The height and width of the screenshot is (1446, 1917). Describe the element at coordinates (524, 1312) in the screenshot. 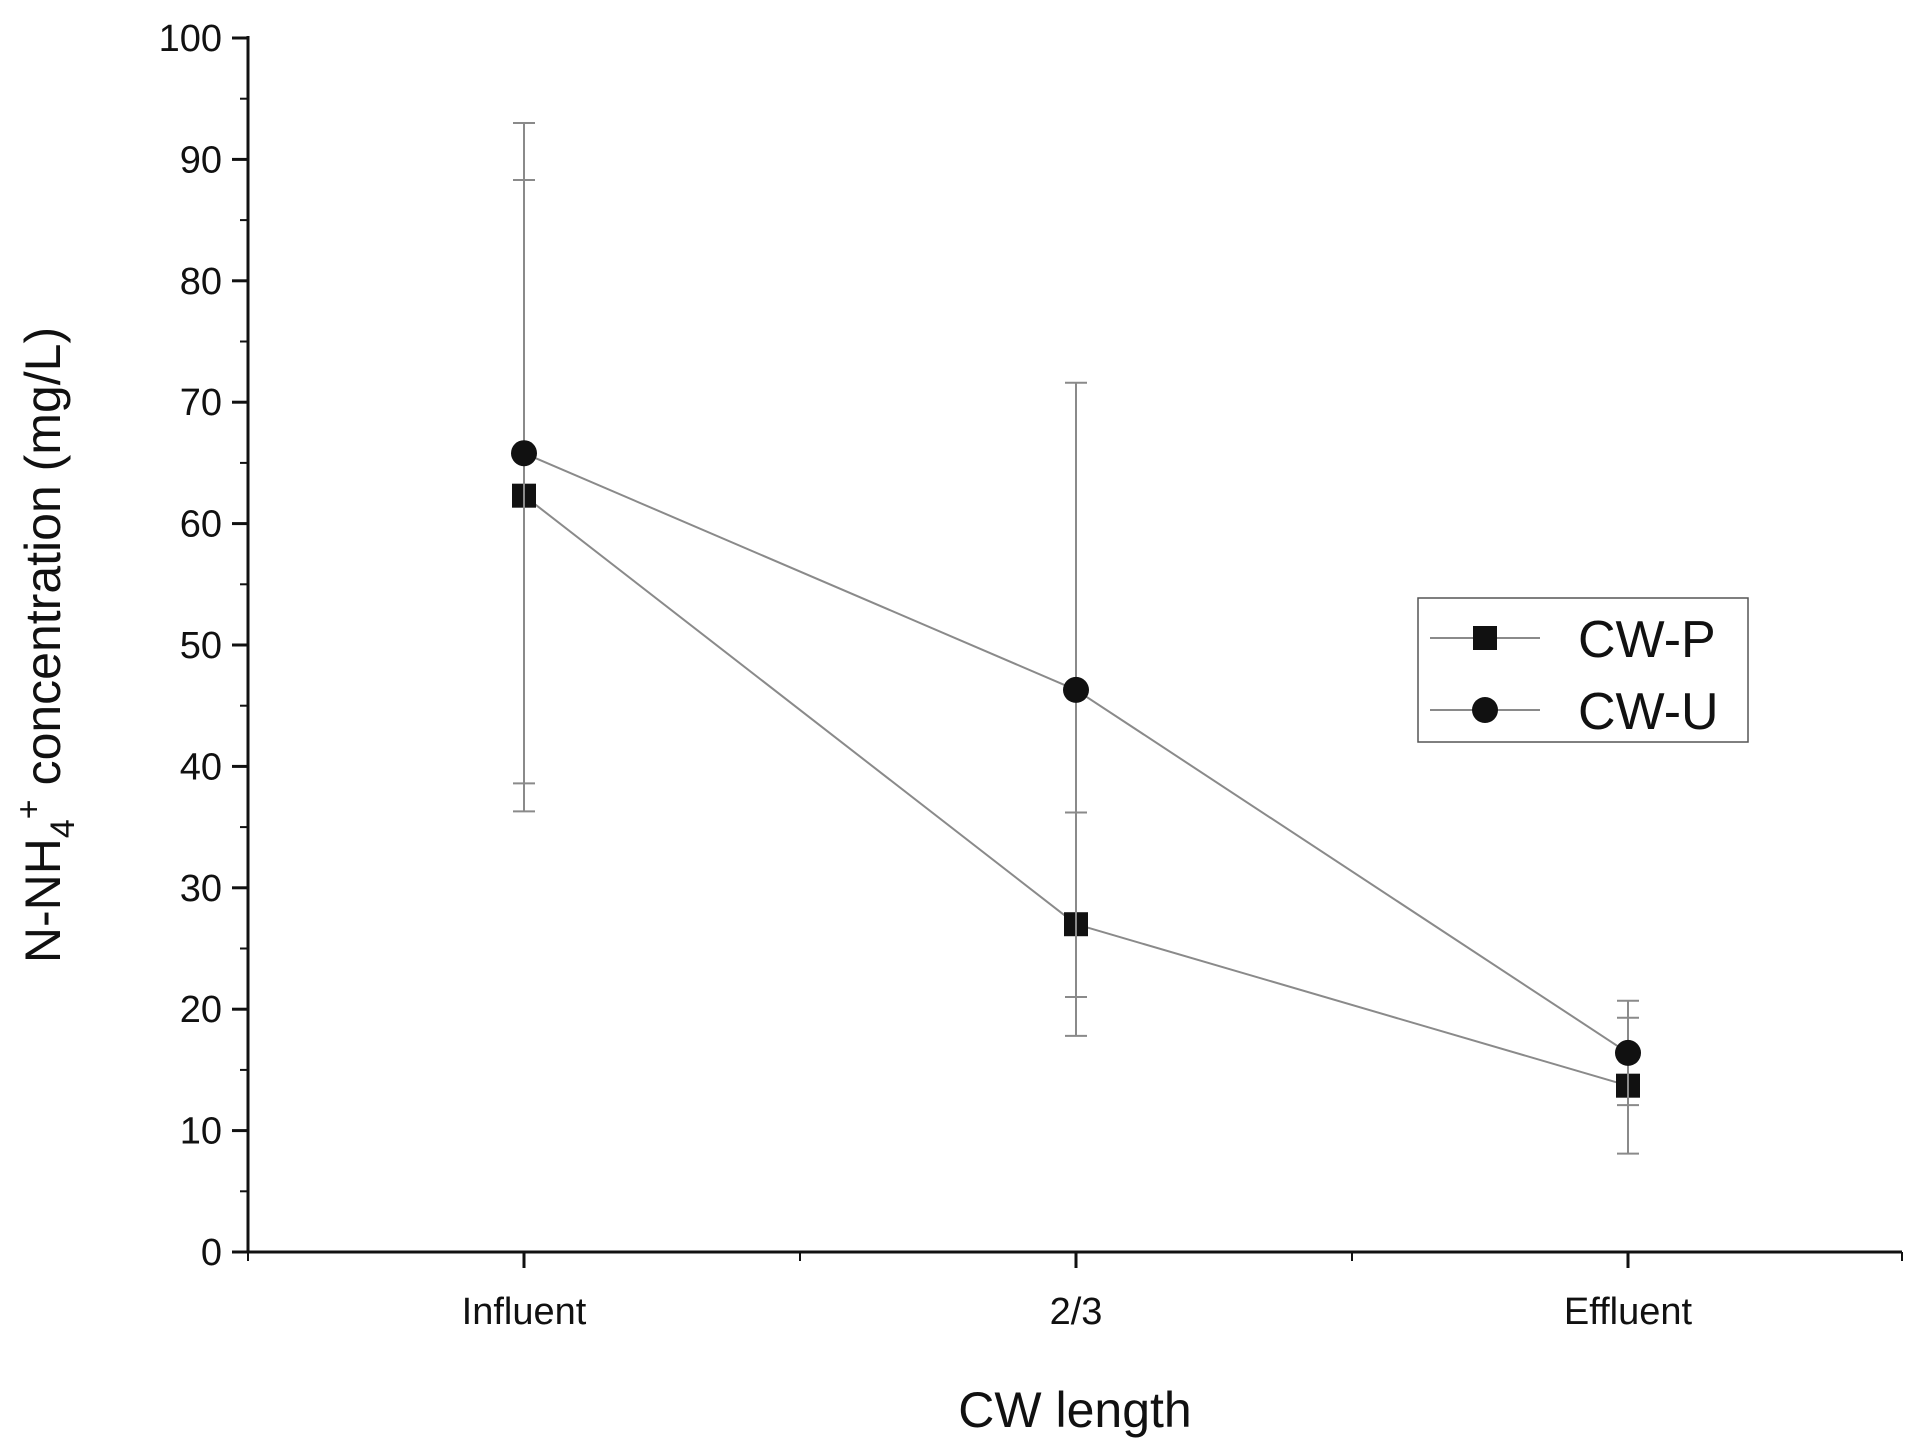

I see `x-tick-label: Influent` at that location.